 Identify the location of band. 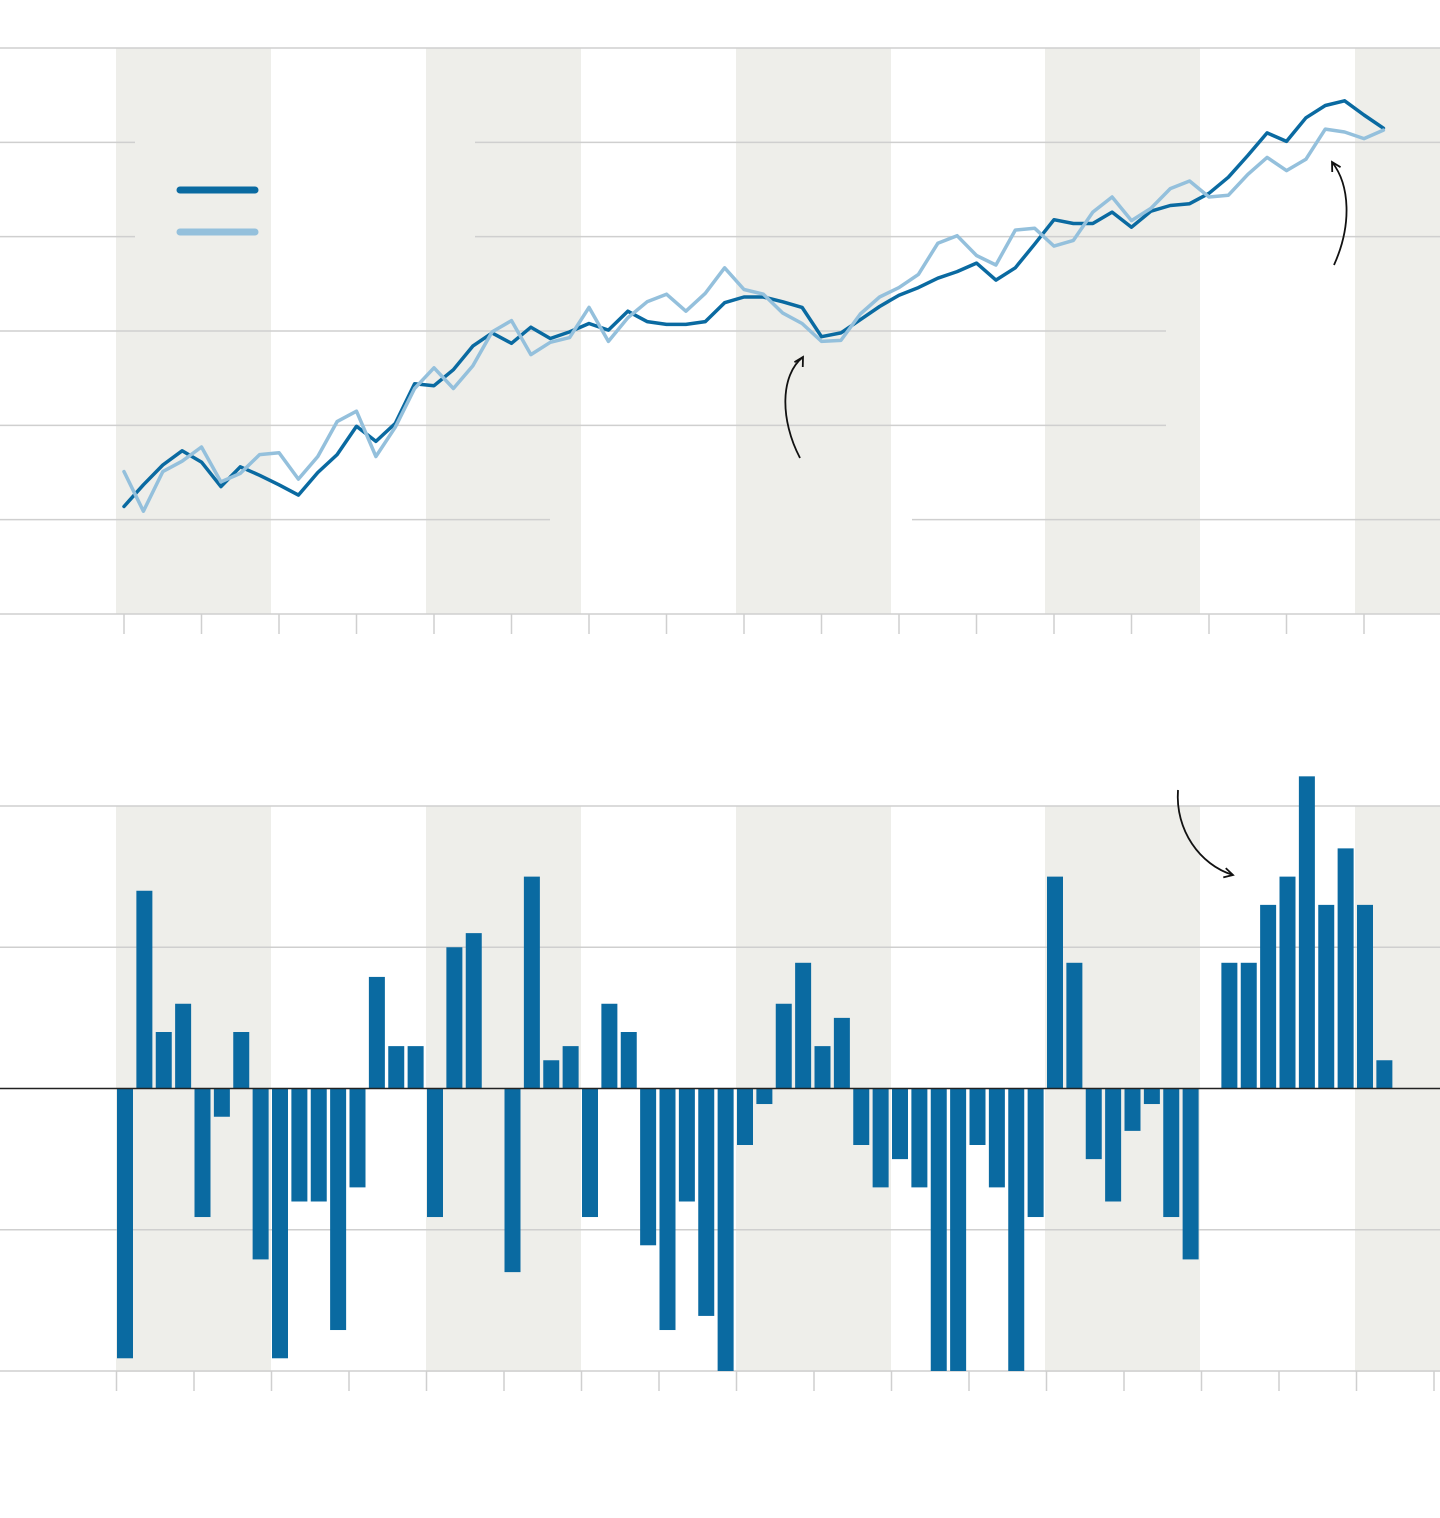
(1397, 331).